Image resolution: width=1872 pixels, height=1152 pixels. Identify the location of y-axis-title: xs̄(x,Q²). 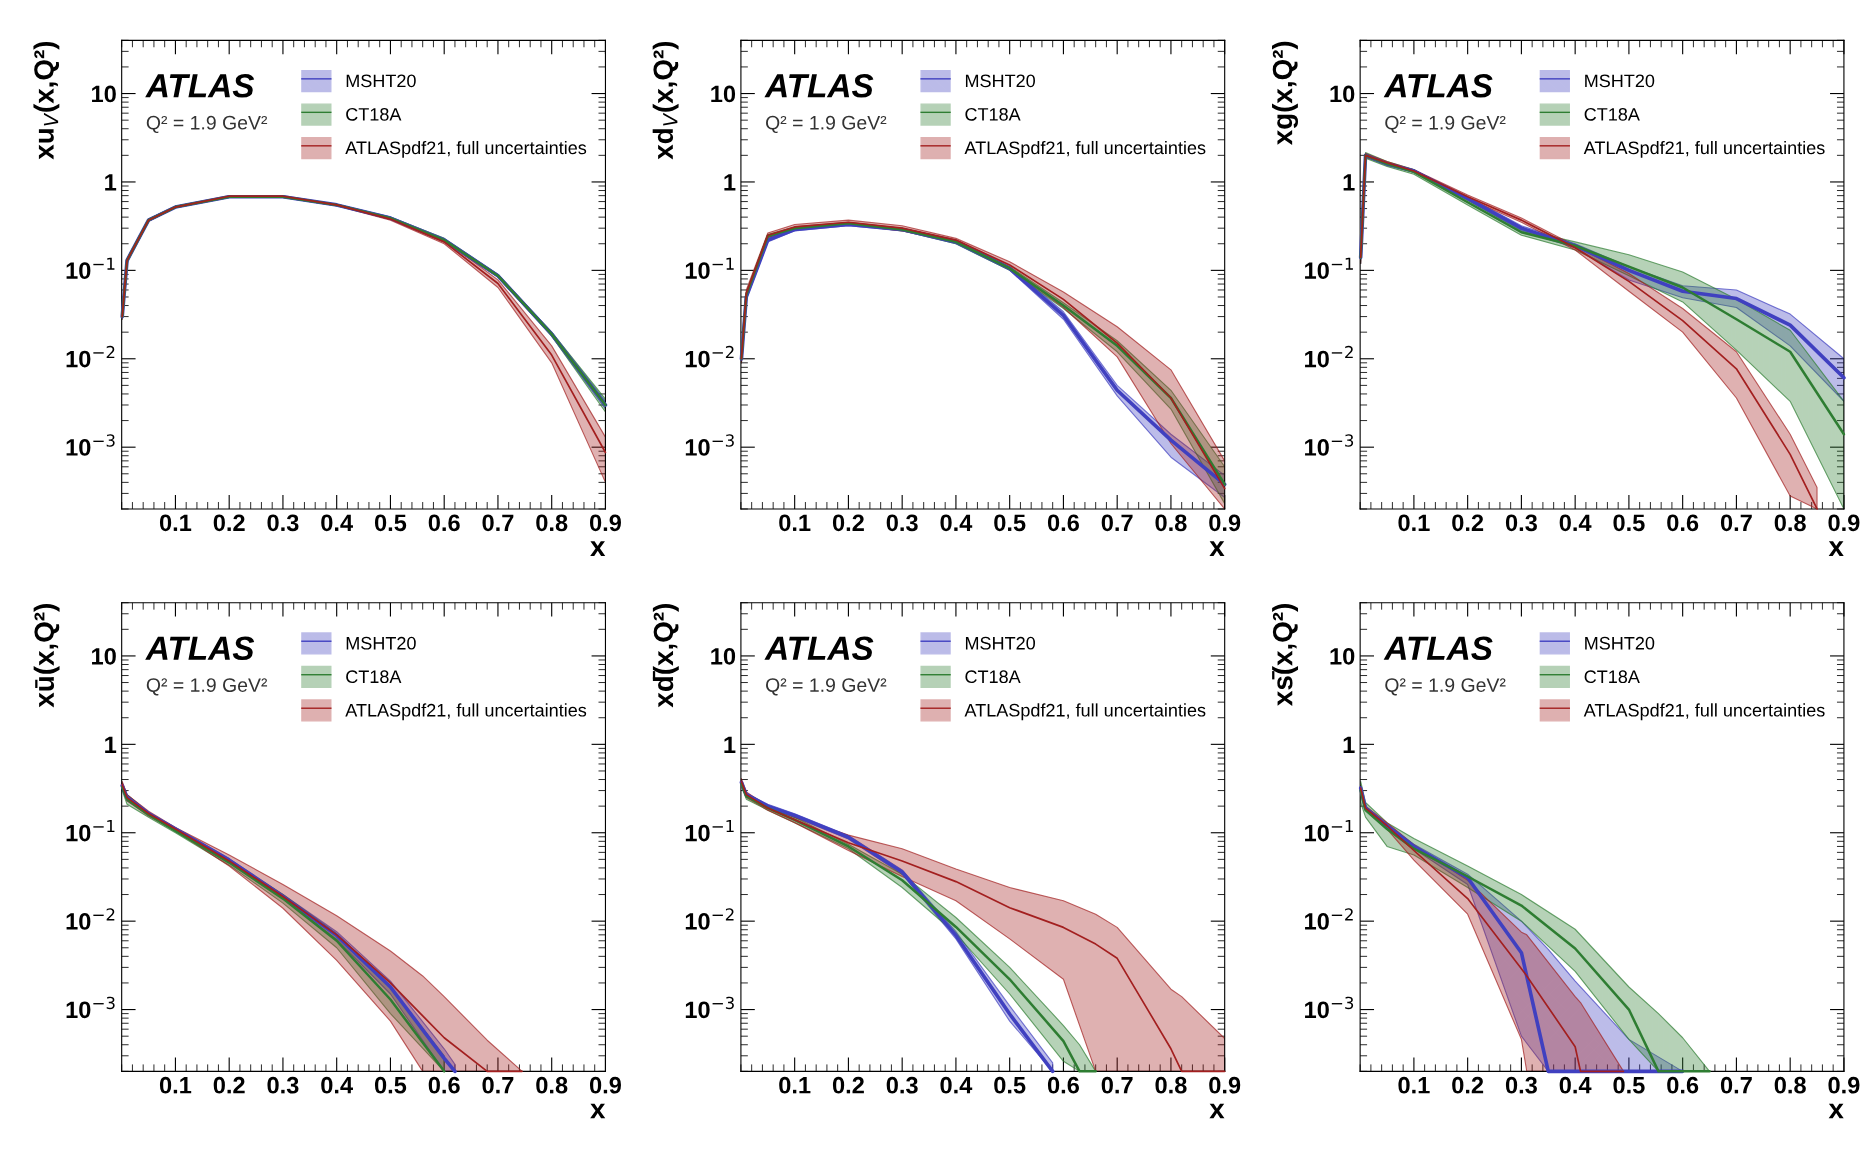
(1285, 655).